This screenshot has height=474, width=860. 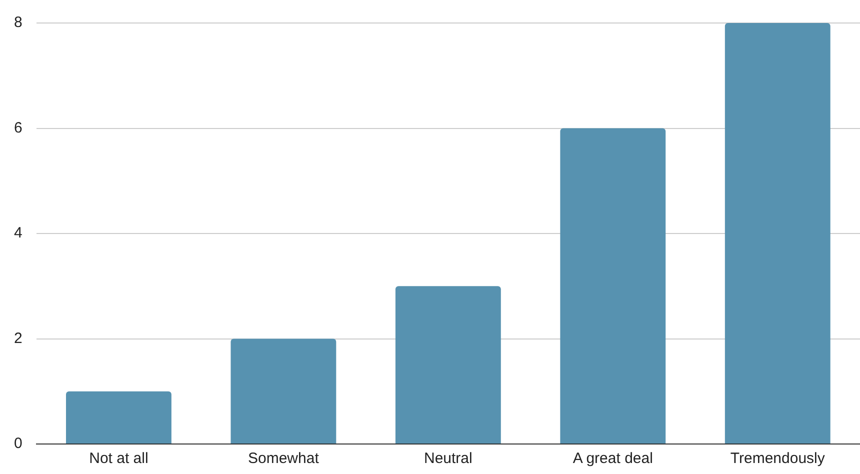 What do you see at coordinates (18, 233) in the screenshot?
I see `y-tick-label: 4` at bounding box center [18, 233].